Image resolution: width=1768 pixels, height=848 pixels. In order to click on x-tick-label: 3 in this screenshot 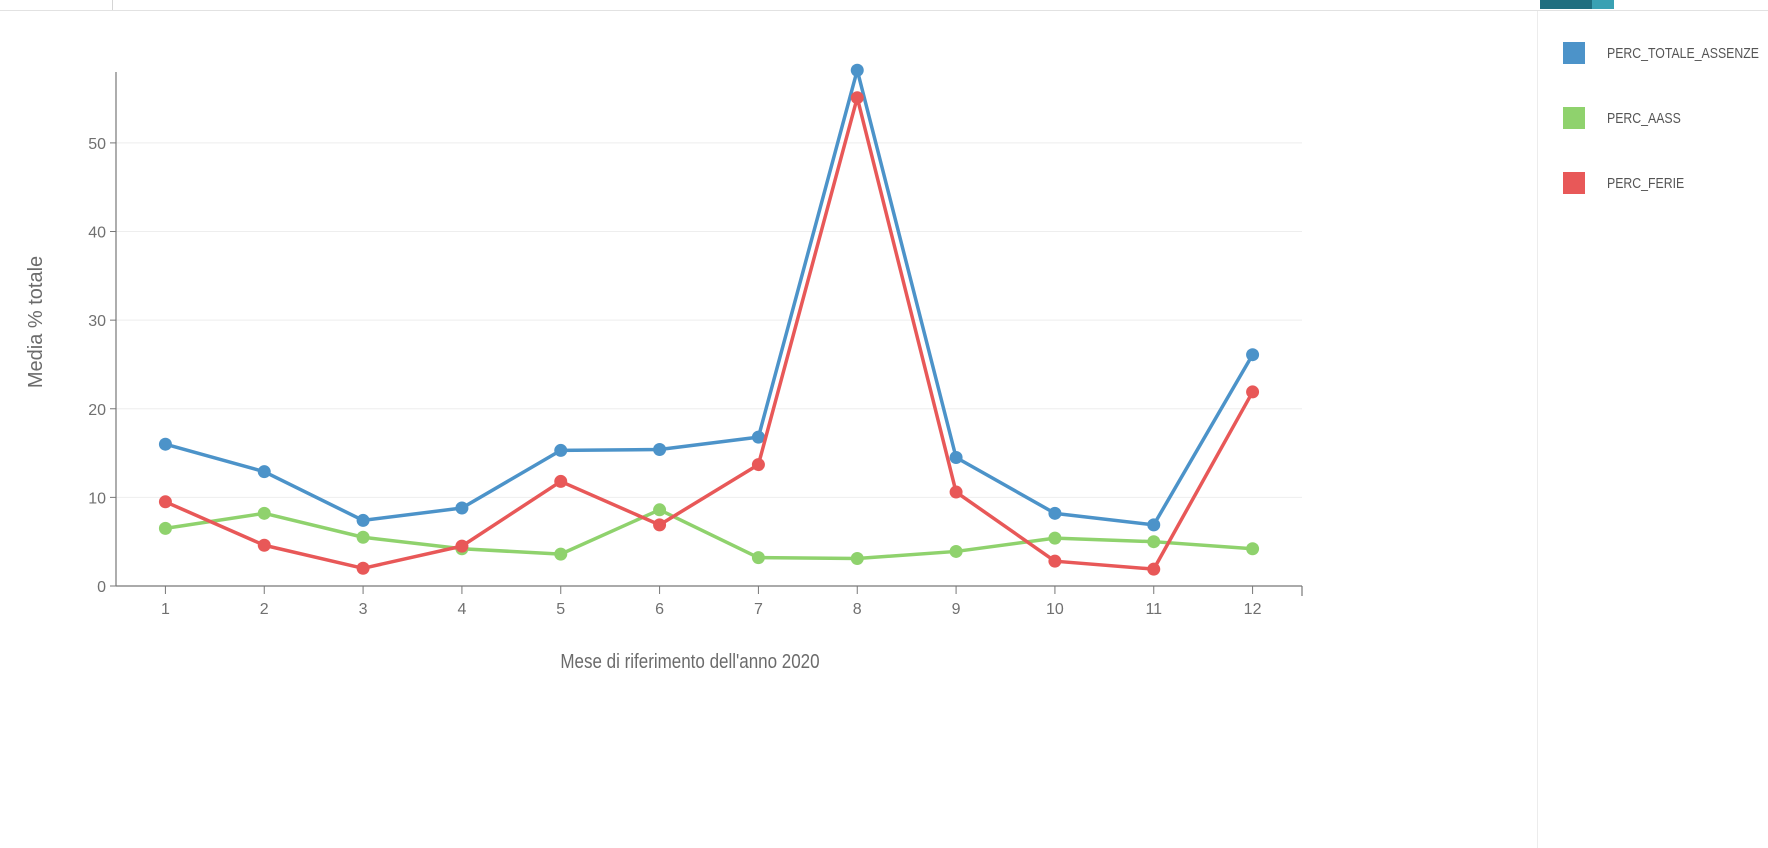, I will do `click(363, 609)`.